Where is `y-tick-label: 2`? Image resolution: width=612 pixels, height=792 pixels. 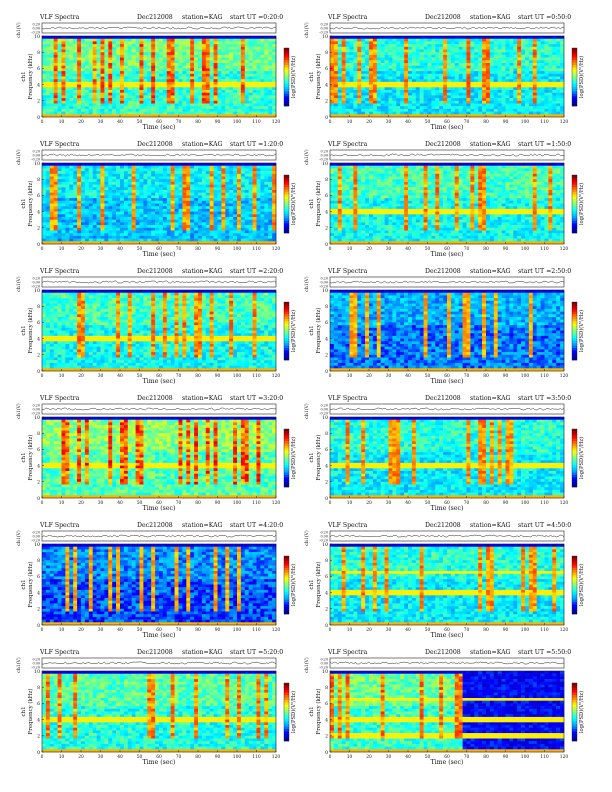
y-tick-label: 2 is located at coordinates (38, 102).